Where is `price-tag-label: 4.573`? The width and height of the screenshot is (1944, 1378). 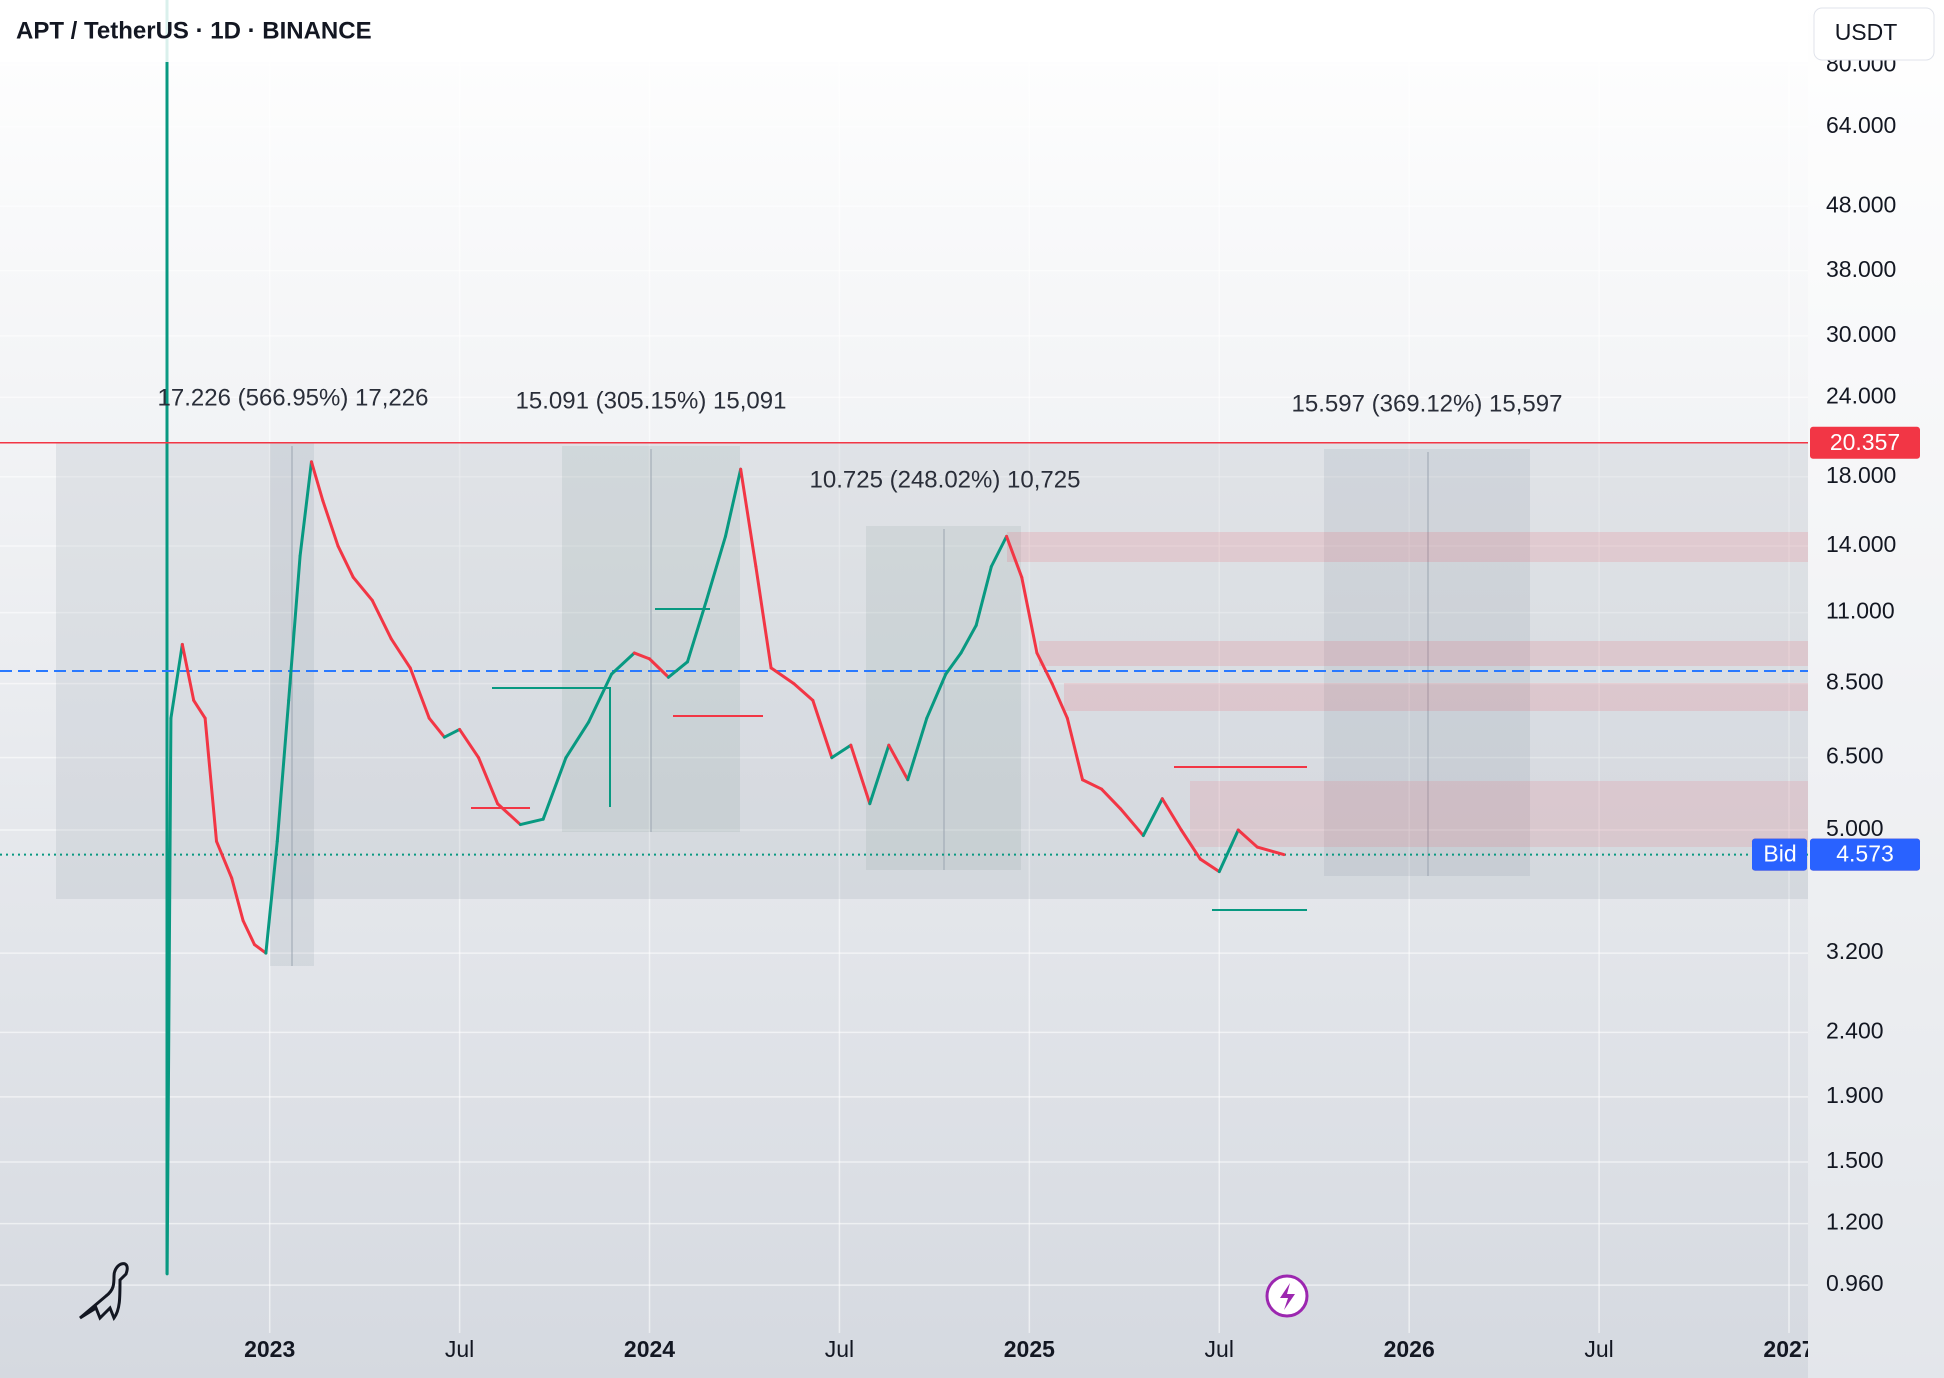 price-tag-label: 4.573 is located at coordinates (1865, 854).